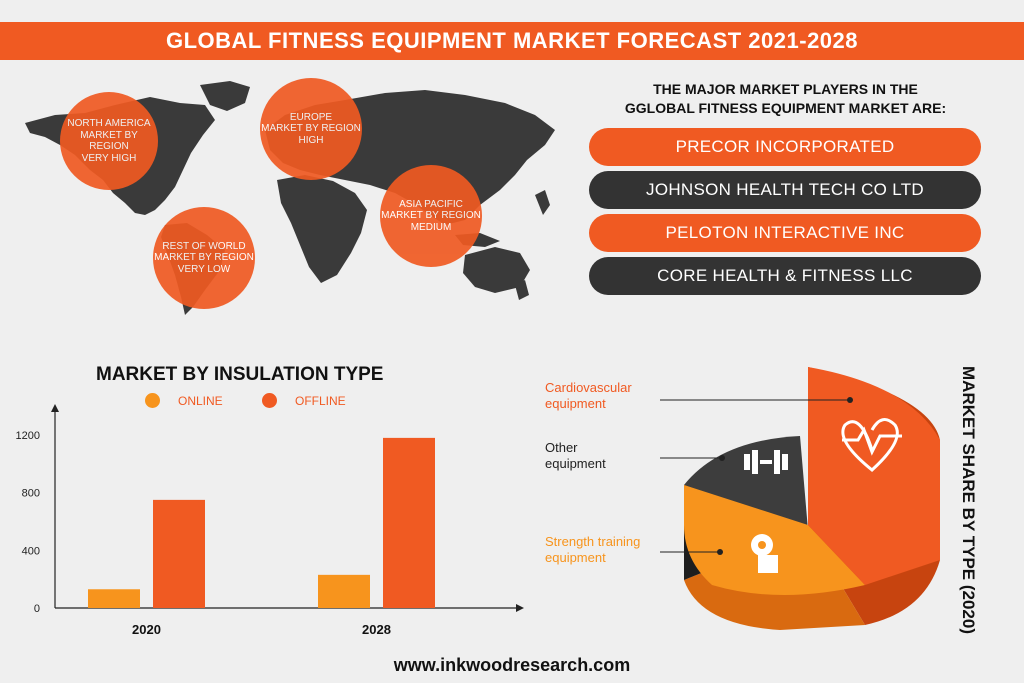  What do you see at coordinates (766, 462) in the screenshot?
I see `dumbbell-icon` at bounding box center [766, 462].